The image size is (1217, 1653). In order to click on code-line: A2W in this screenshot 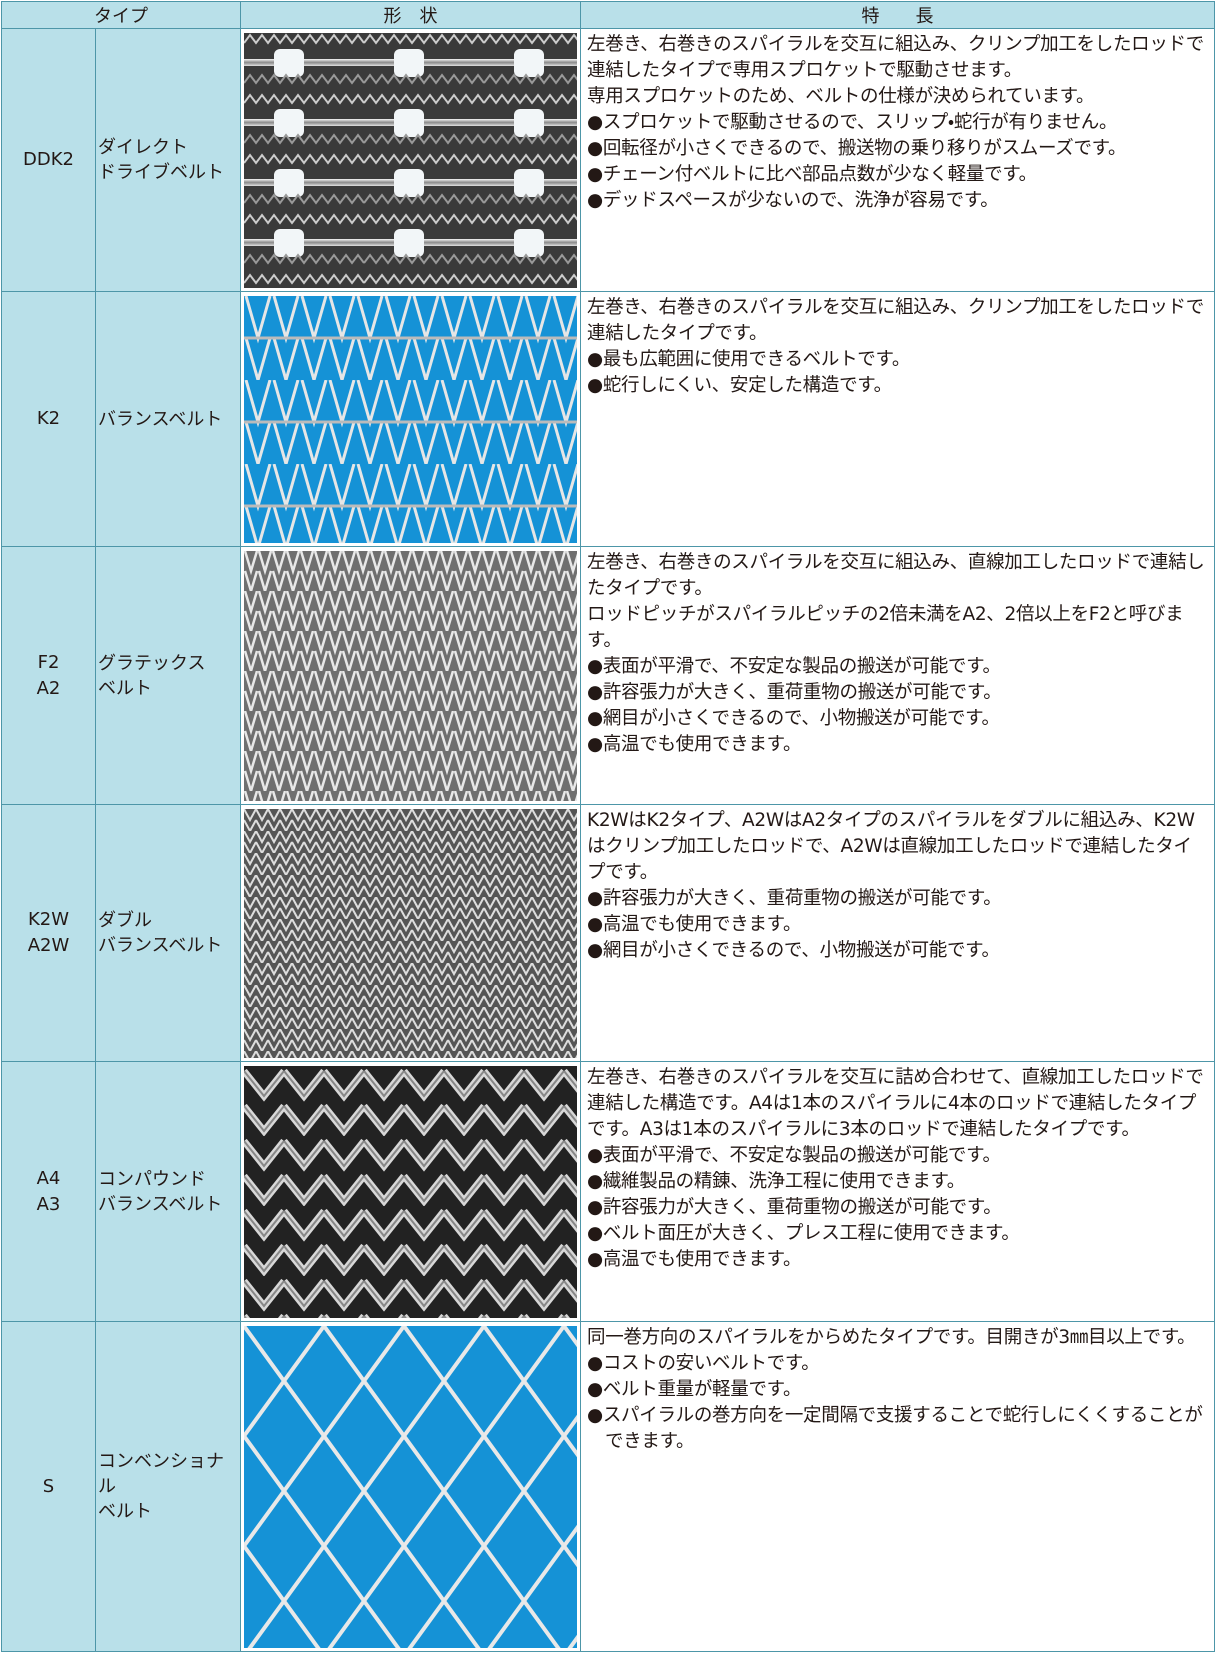, I will do `click(48, 945)`.